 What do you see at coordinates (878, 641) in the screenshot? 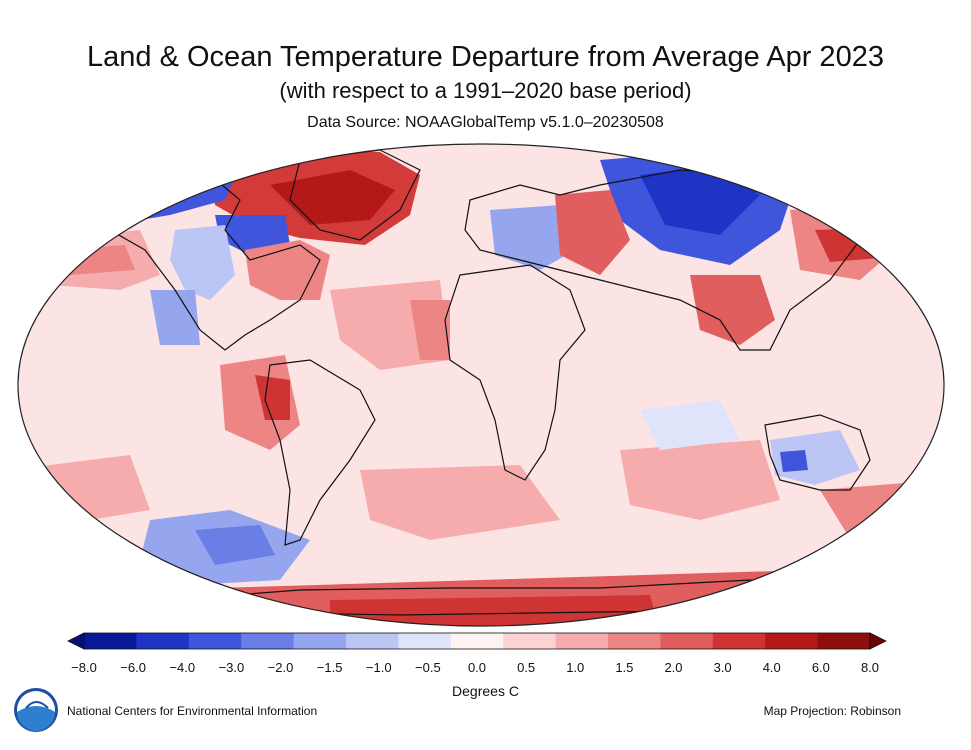
I see `colorbar-over-arrow` at bounding box center [878, 641].